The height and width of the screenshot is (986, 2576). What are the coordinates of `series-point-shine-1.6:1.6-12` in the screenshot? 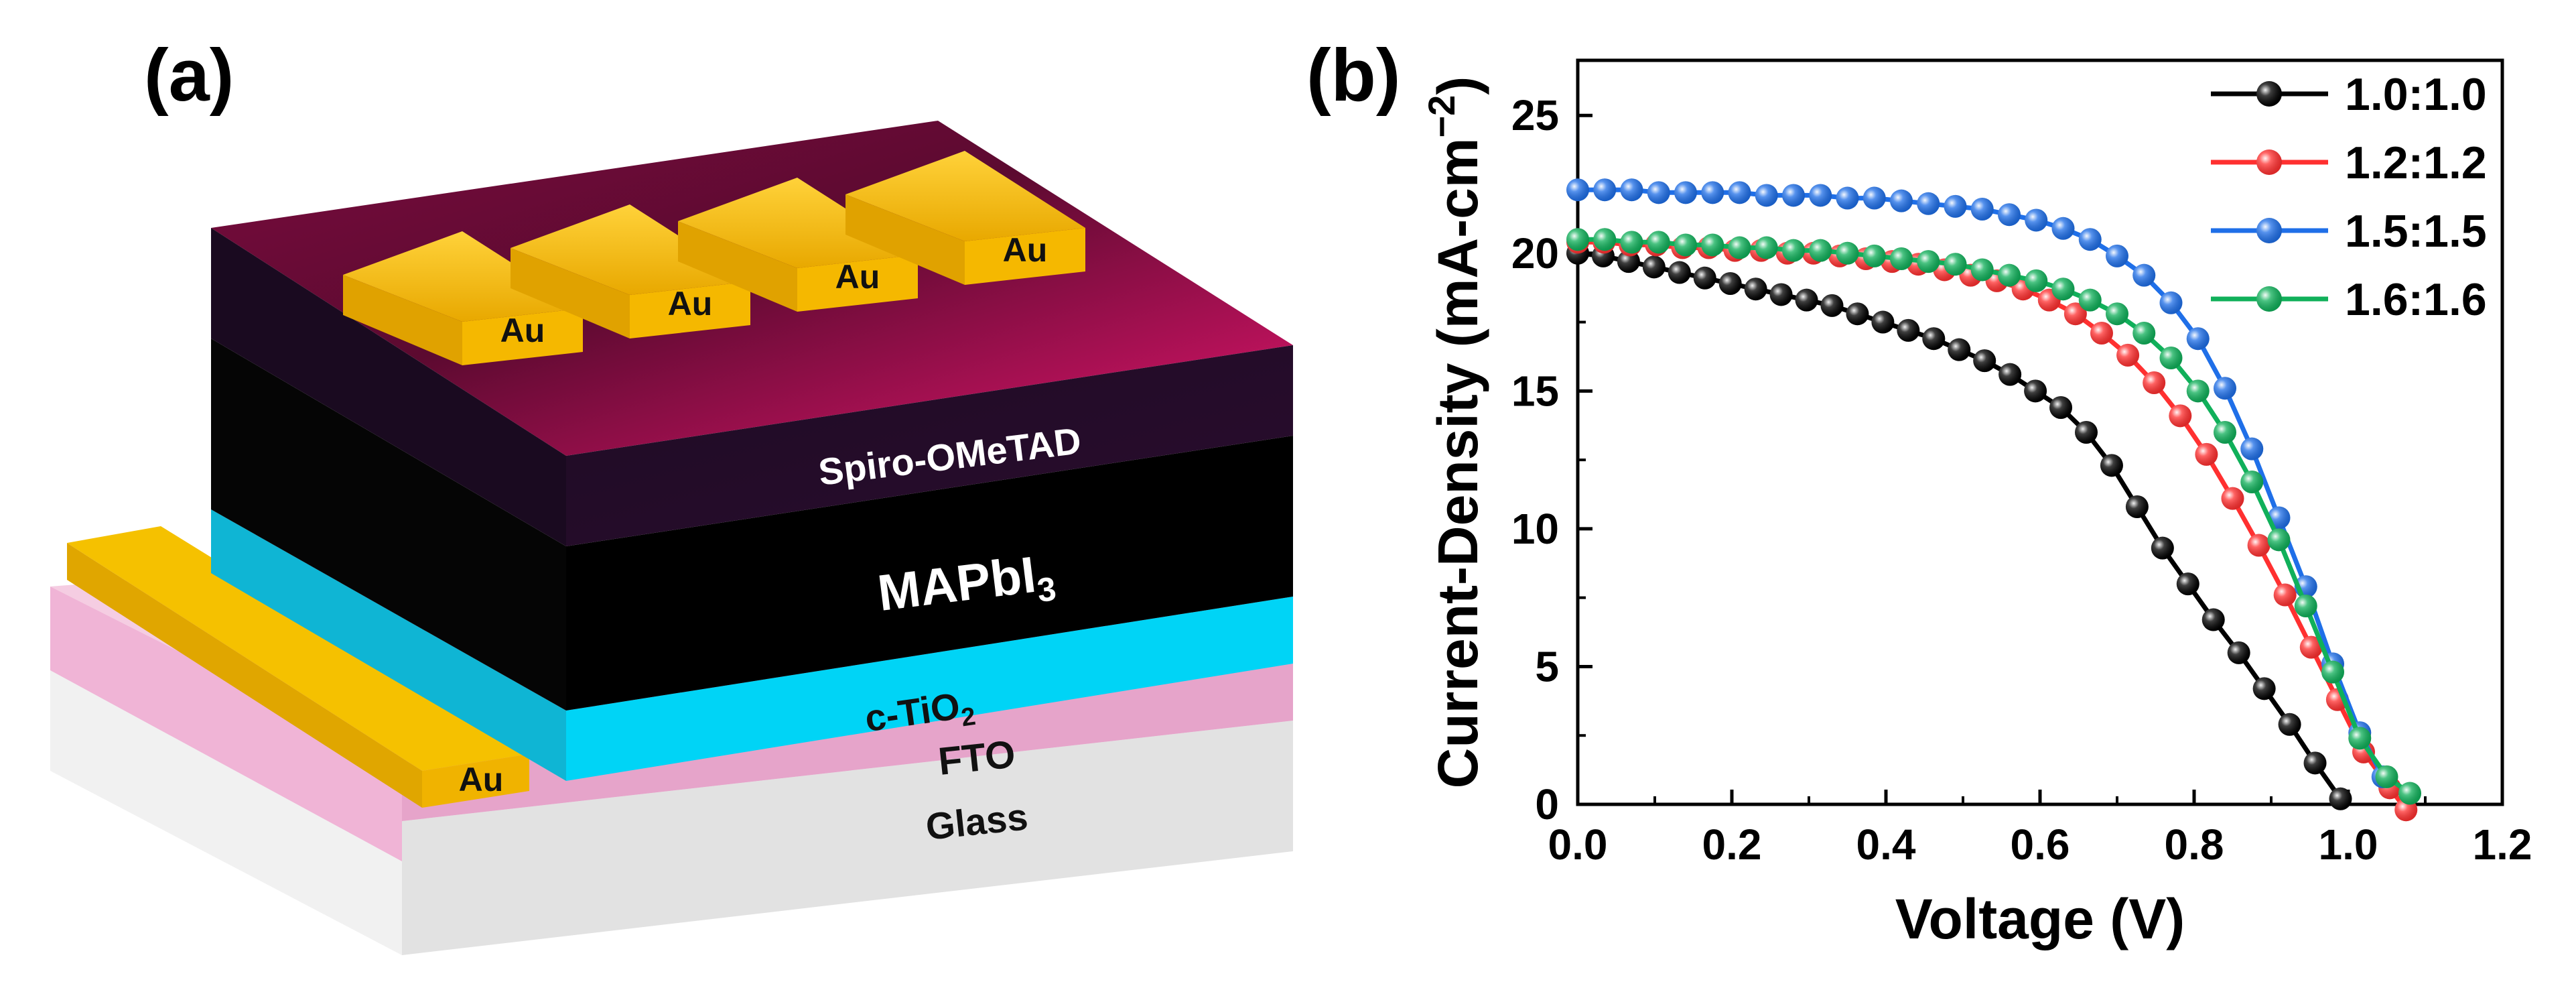 It's located at (1902, 258).